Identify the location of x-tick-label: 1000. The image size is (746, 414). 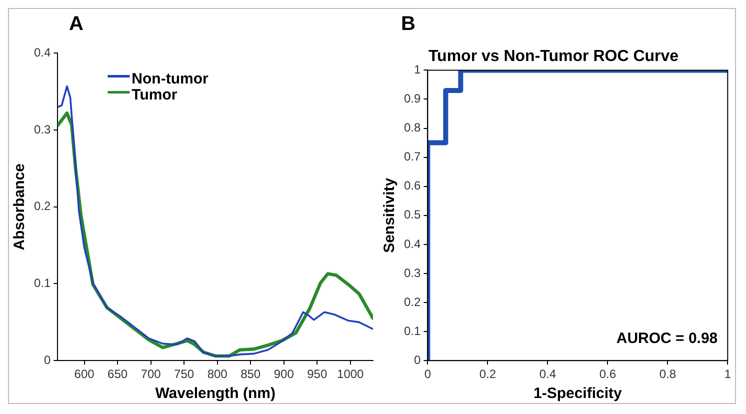
(350, 374).